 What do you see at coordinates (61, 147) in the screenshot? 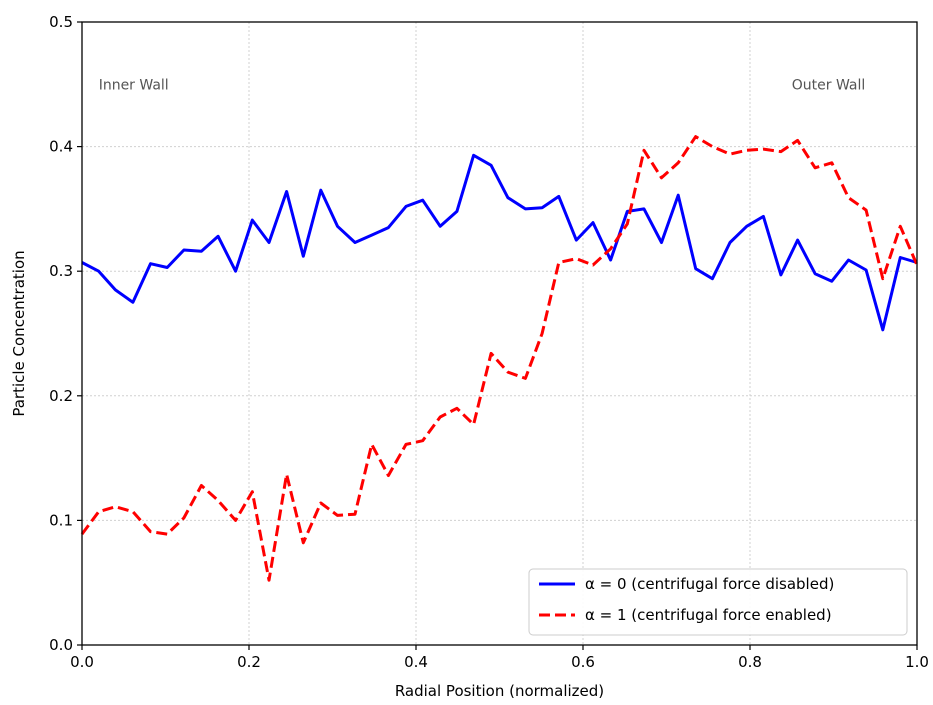
I see `y-tick-label: 0.4` at bounding box center [61, 147].